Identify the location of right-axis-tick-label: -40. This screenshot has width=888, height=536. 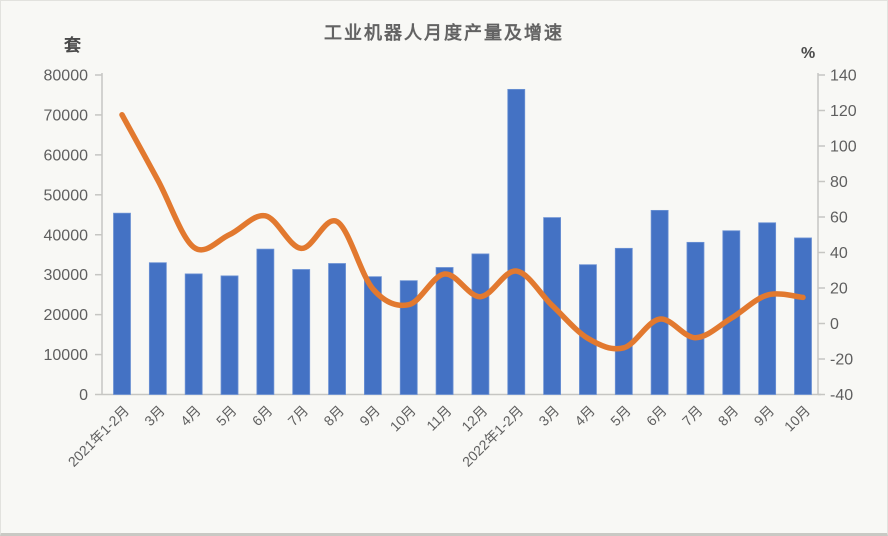
(841, 395).